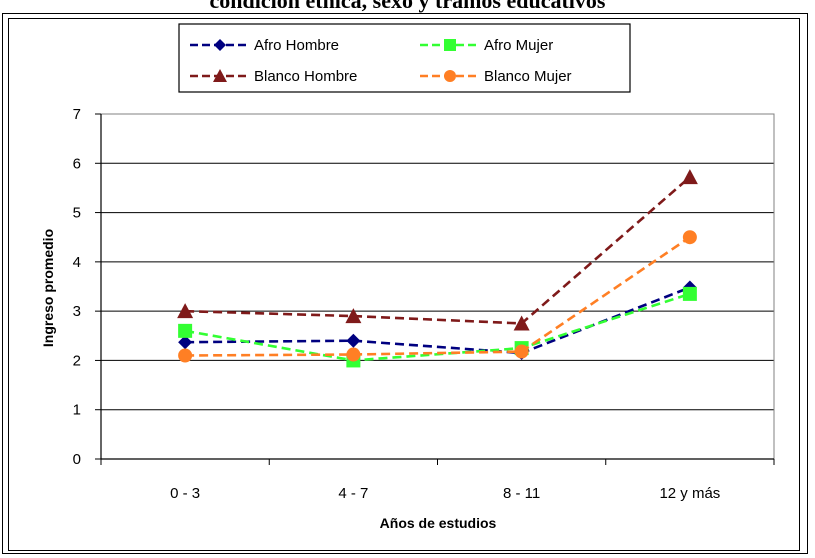 Image resolution: width=815 pixels, height=558 pixels. I want to click on legend-marker-afro-hombre, so click(220, 45).